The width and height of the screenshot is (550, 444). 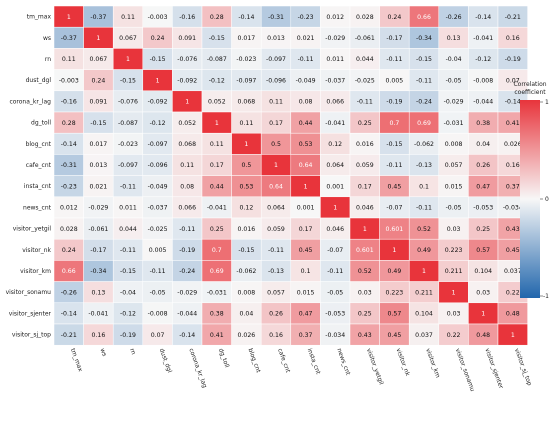 I want to click on heatmap-cell-value: -0.24, so click(x=424, y=102).